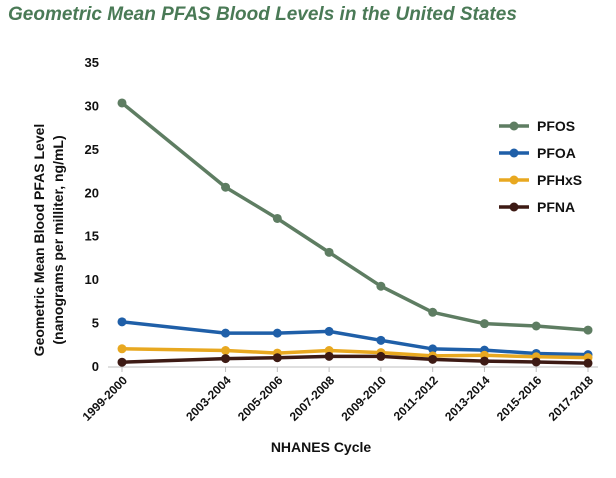  I want to click on legend-item-pfoa: PFOA, so click(537, 153).